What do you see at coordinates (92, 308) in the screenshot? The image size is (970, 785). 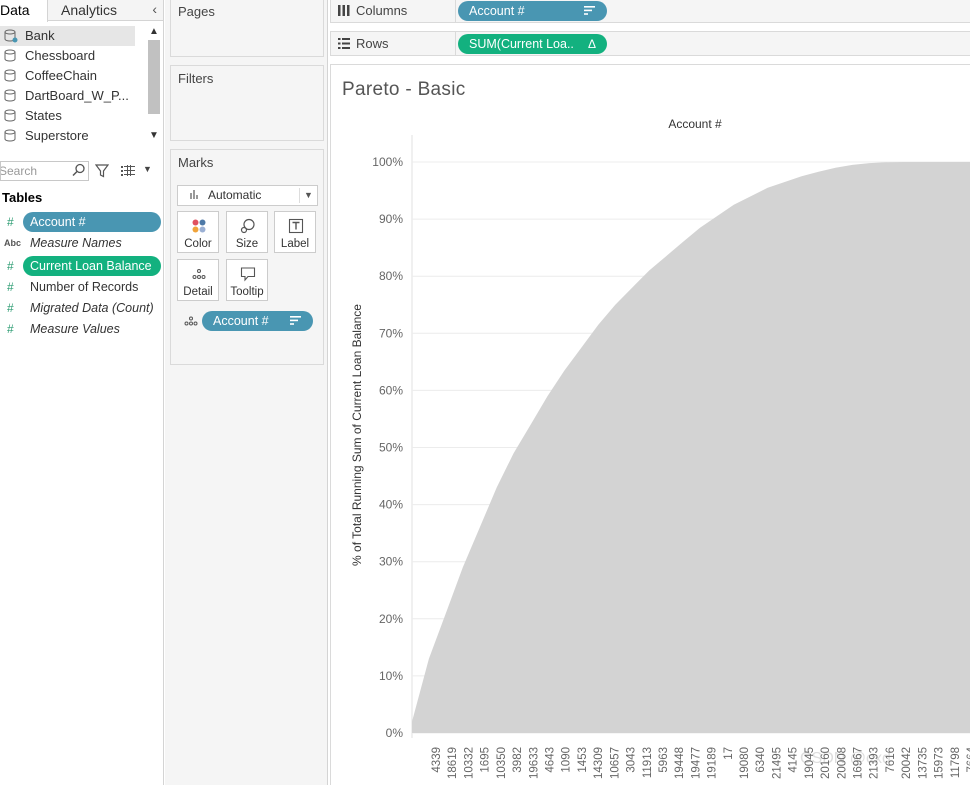 I see `field-label: Migrated Data (Count)` at bounding box center [92, 308].